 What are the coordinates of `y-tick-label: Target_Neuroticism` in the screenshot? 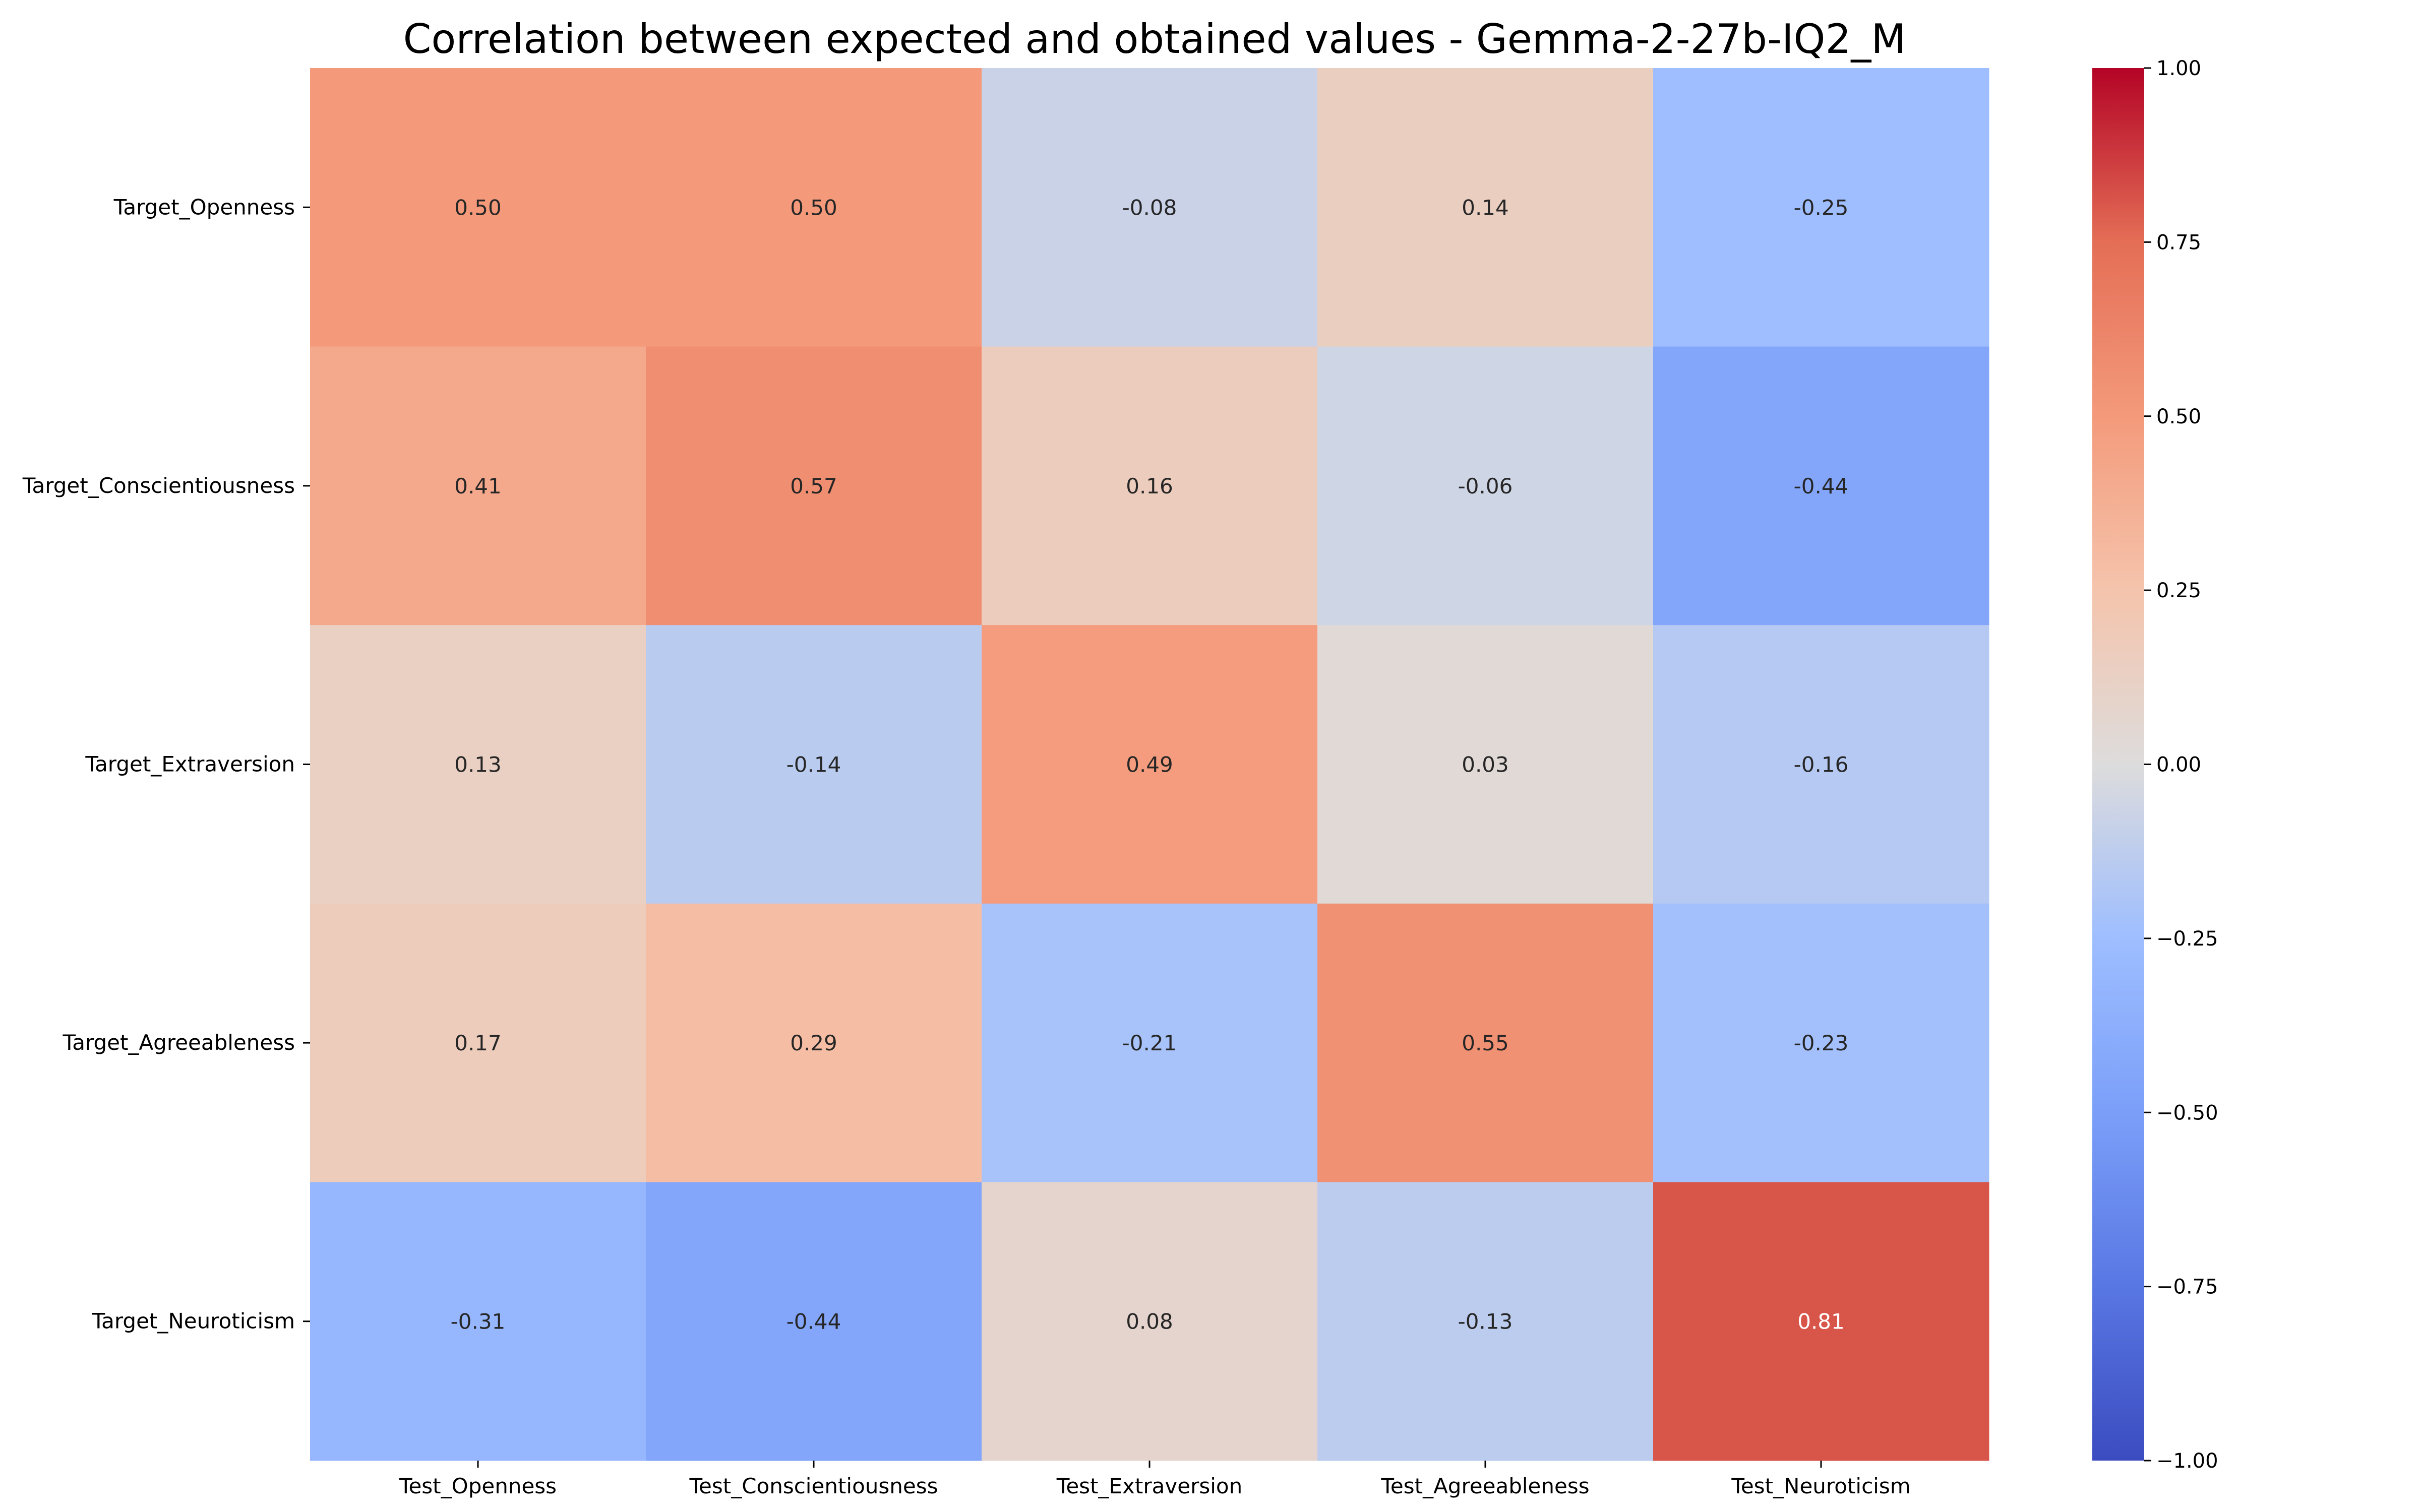 It's located at (193, 1321).